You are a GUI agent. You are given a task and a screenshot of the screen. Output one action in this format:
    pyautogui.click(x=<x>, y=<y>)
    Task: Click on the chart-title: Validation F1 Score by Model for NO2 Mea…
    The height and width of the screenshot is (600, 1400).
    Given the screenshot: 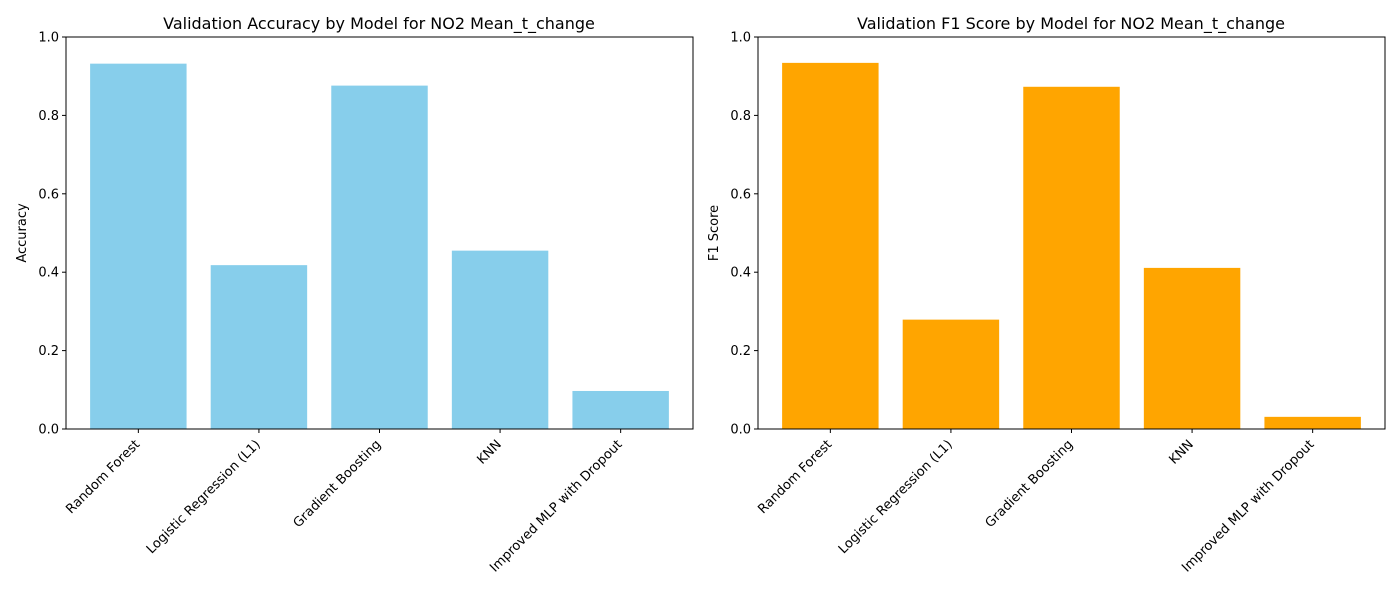 What is the action you would take?
    pyautogui.click(x=1071, y=24)
    